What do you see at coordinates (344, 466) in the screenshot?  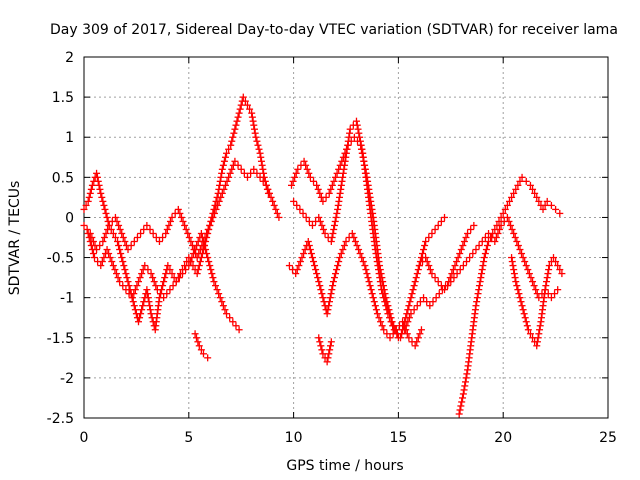 I see `x-axis-label: GPS time / hours` at bounding box center [344, 466].